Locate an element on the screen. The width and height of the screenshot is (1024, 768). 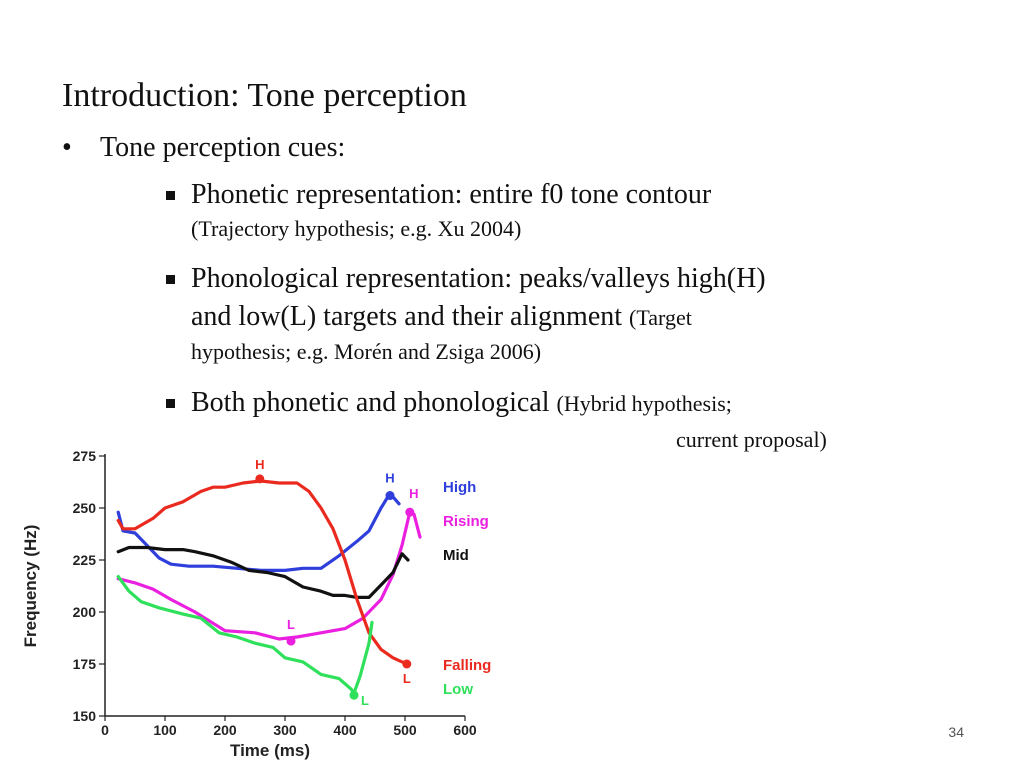
x-tick-label: 0 is located at coordinates (105, 730).